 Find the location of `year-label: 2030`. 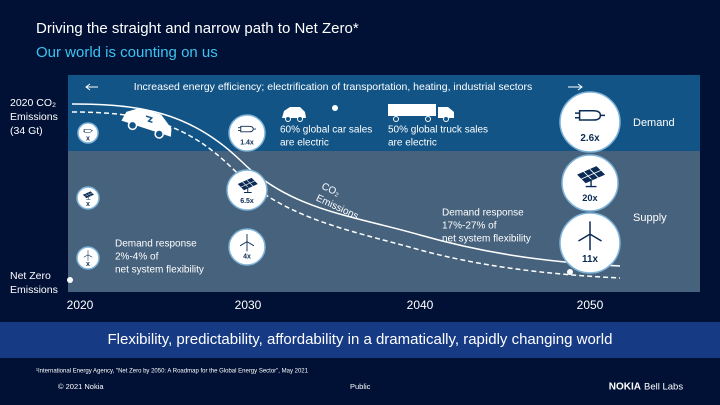

year-label: 2030 is located at coordinates (248, 305).